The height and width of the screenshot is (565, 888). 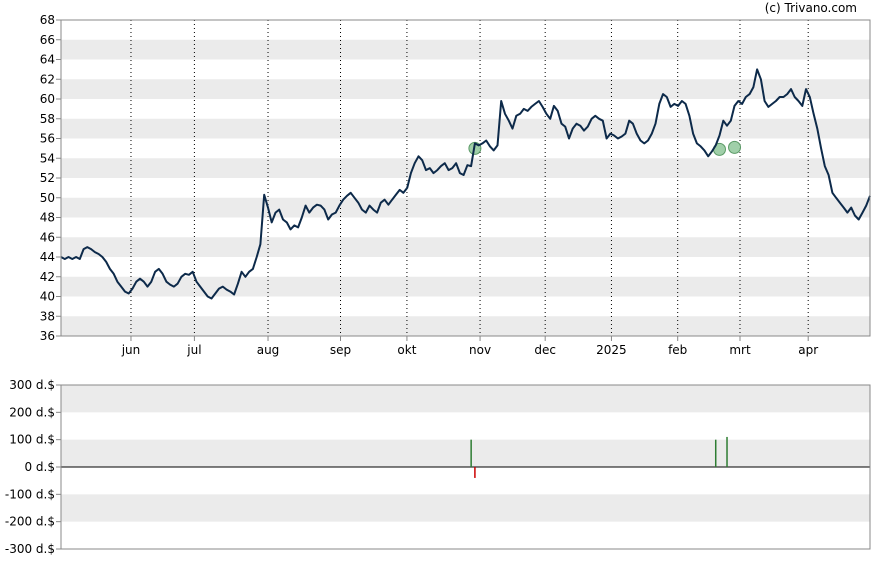 What do you see at coordinates (47, 60) in the screenshot?
I see `y-tick-label: 64` at bounding box center [47, 60].